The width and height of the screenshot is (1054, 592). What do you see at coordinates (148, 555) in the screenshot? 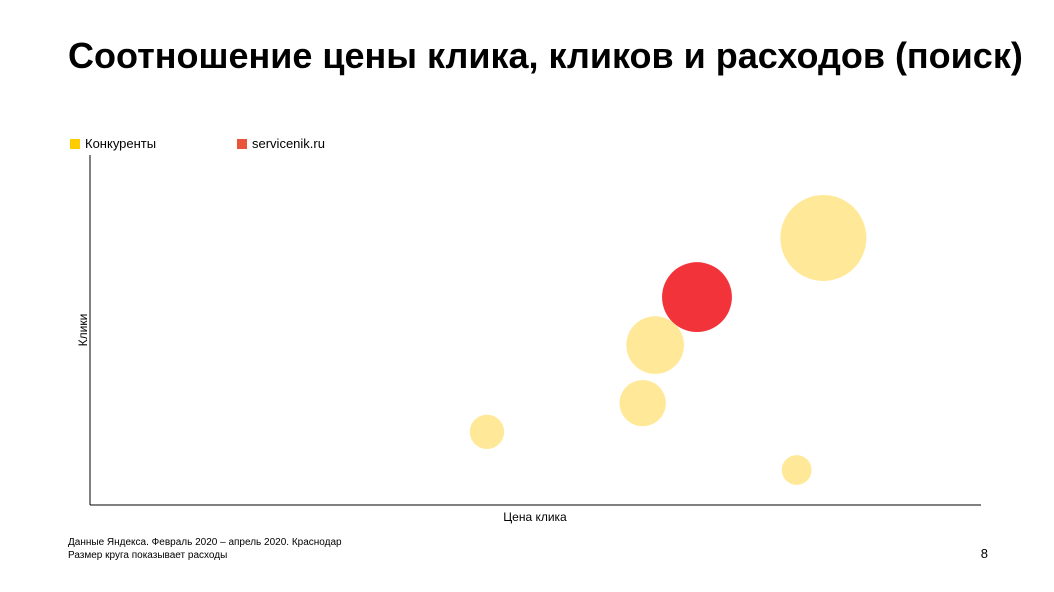
I see `footer-note: Размер круга показывает расходы` at bounding box center [148, 555].